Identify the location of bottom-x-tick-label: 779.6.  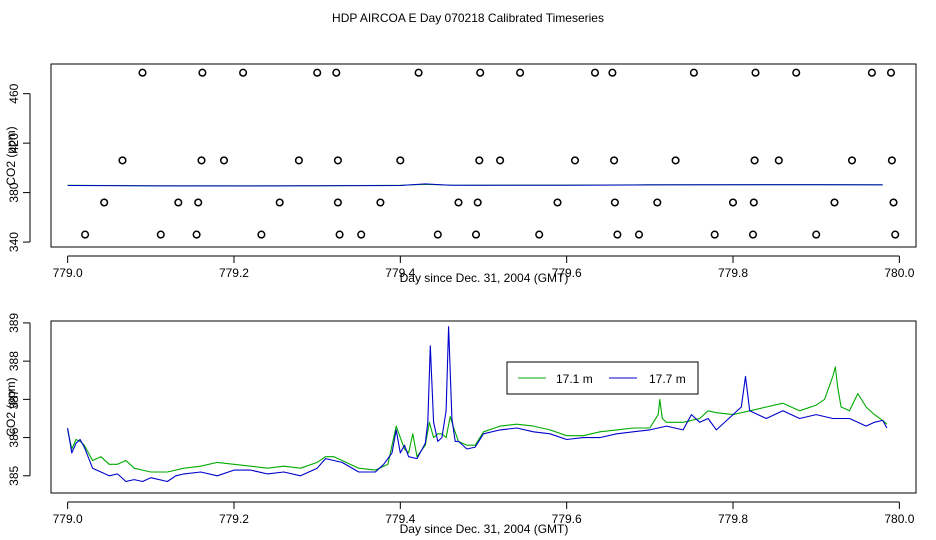
(567, 519).